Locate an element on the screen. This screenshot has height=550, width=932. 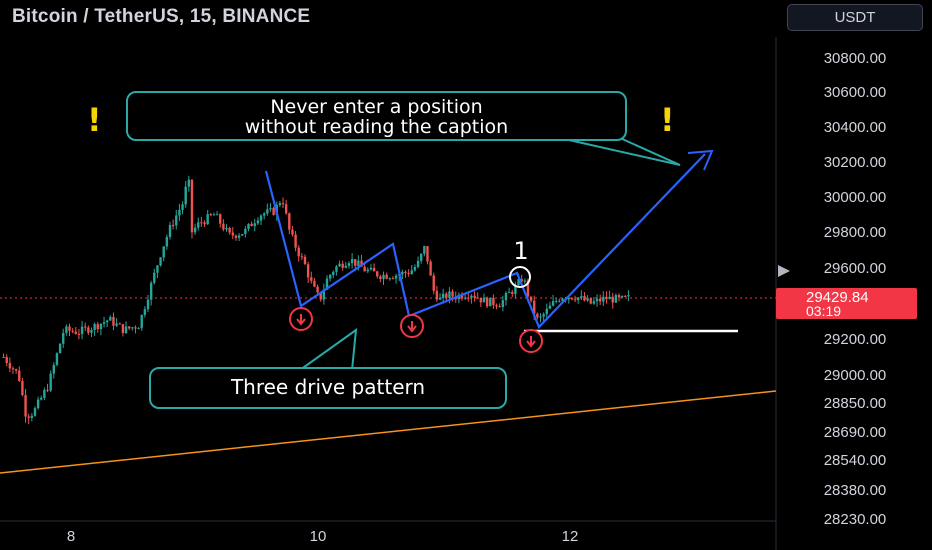
symbol-title: Bitcoin / TetherUS, 15, BINANCE is located at coordinates (161, 16).